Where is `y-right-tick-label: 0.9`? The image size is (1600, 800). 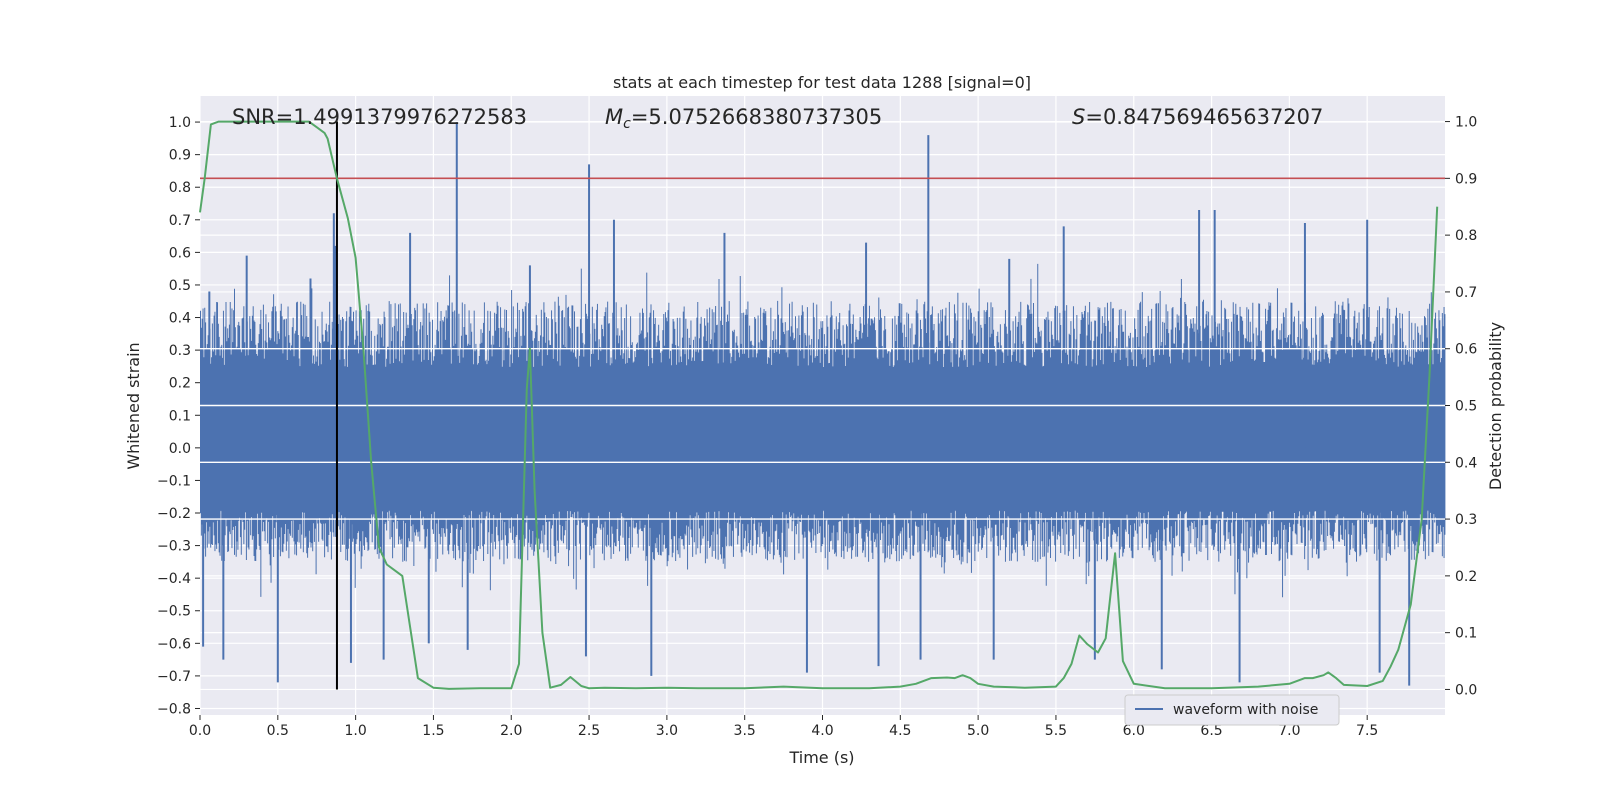 y-right-tick-label: 0.9 is located at coordinates (1466, 179).